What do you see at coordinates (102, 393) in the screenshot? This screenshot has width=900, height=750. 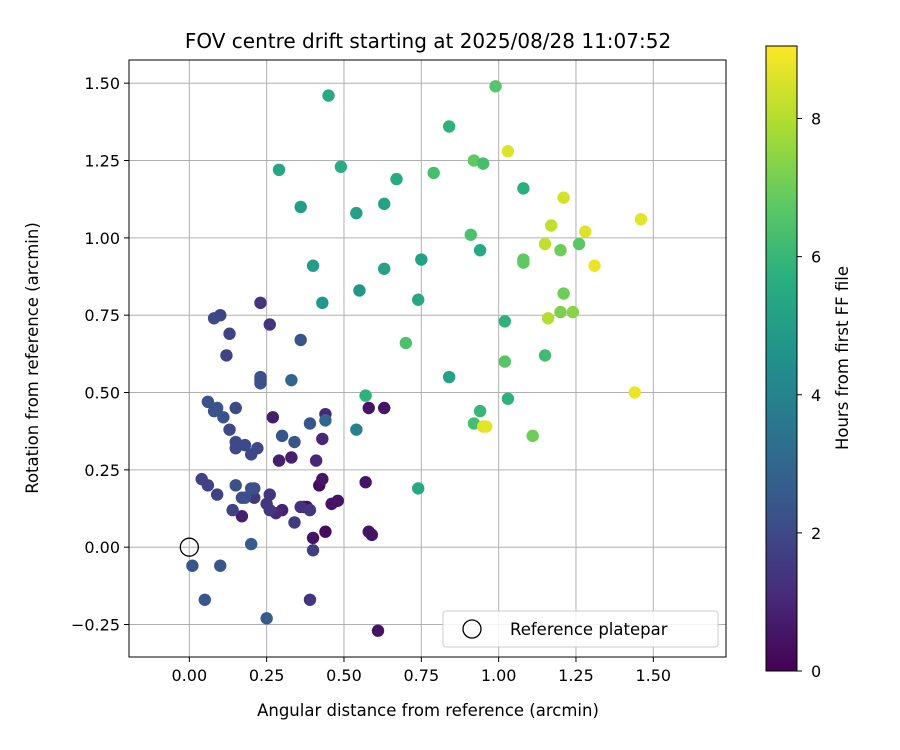 I see `y-tick-label: 0.50` at bounding box center [102, 393].